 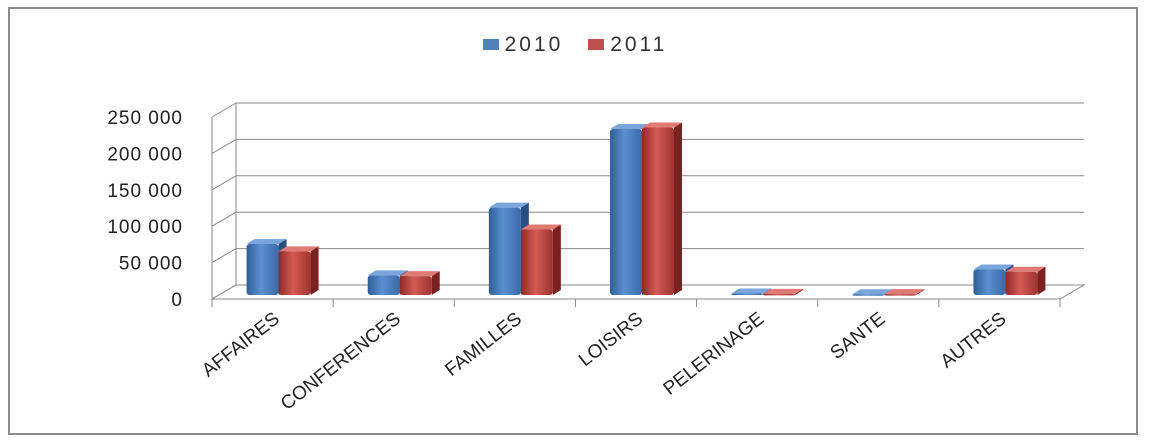 I want to click on bar-top-2011-autres, so click(x=1025, y=269).